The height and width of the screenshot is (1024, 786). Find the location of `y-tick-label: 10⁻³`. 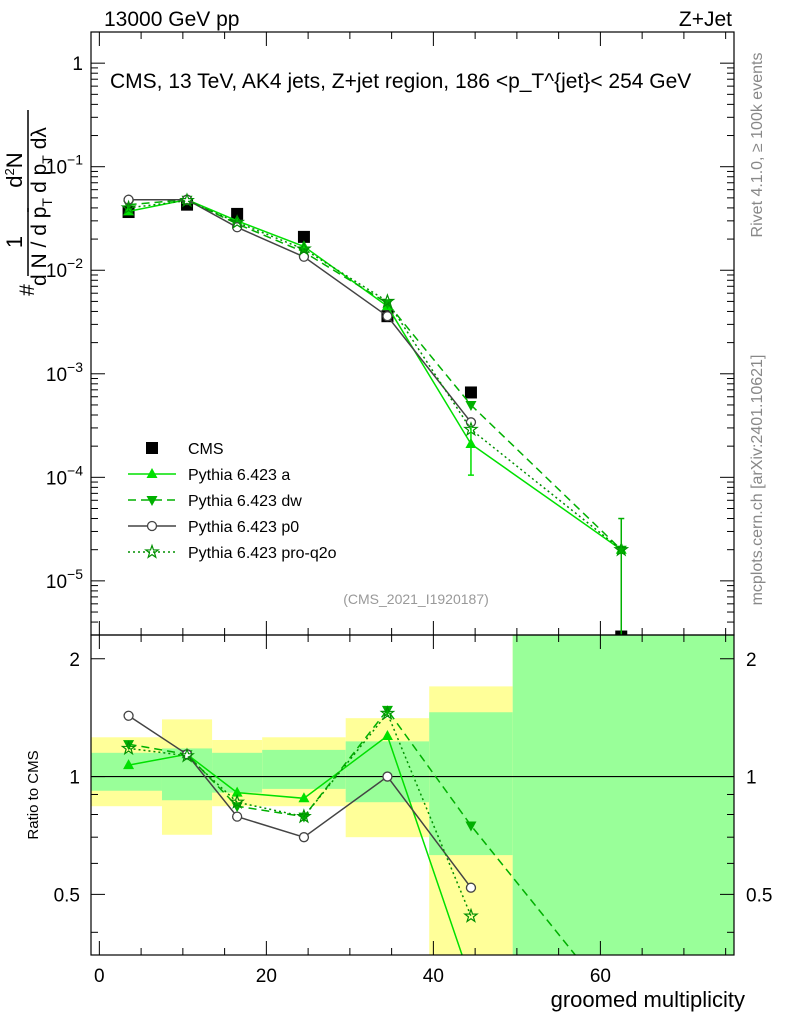

y-tick-label: 10⁻³ is located at coordinates (64, 372).